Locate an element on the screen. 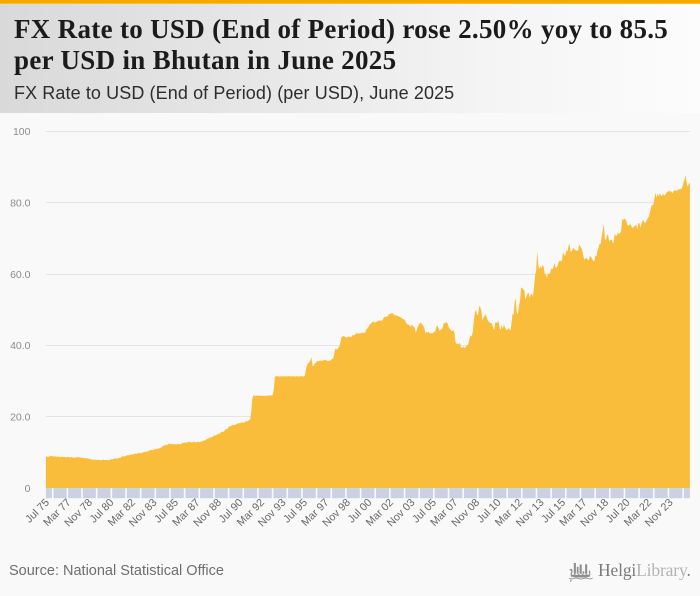  svg-text: 20.0 is located at coordinates (20, 418).